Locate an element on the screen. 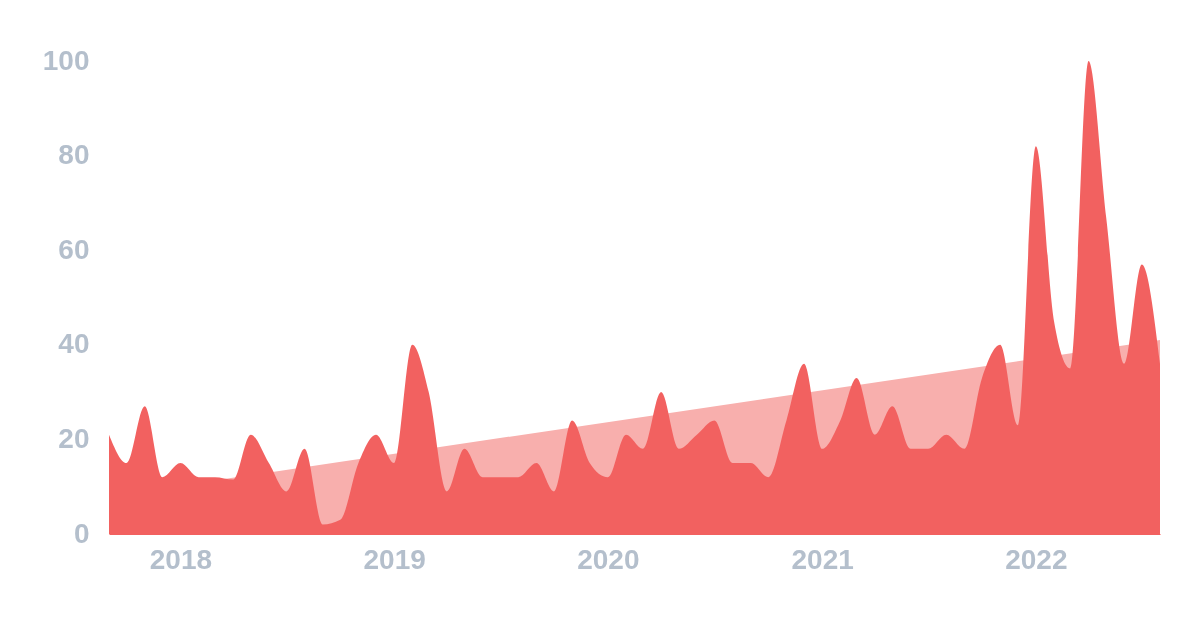 Image resolution: width=1200 pixels, height=628 pixels. y-tick-label: 60 is located at coordinates (74, 249).